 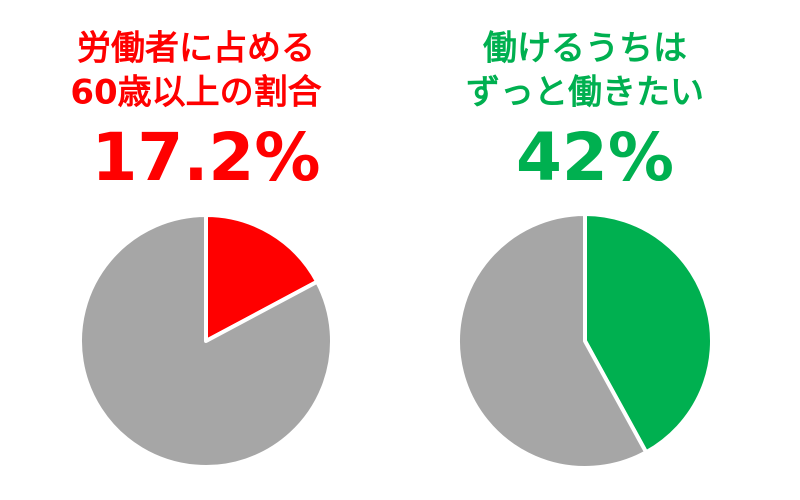 What do you see at coordinates (196, 49) in the screenshot?
I see `chart-title: 労働者に占める` at bounding box center [196, 49].